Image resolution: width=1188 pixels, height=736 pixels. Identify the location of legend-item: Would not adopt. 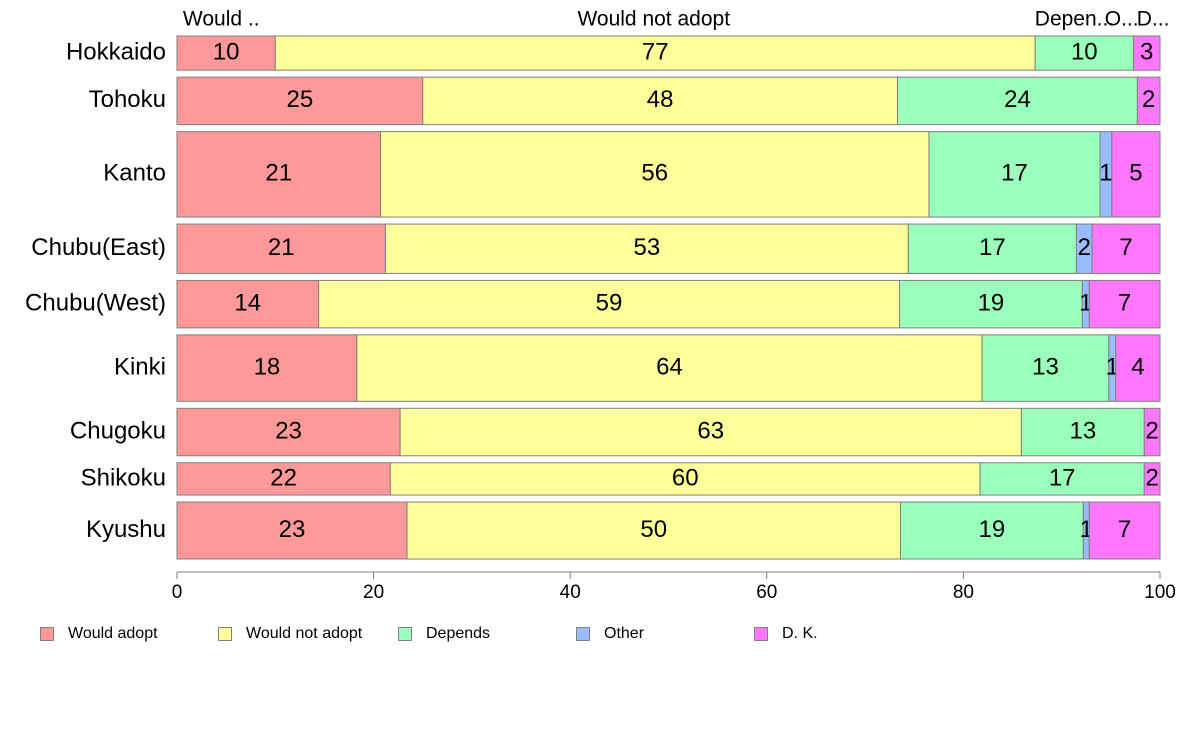
(290, 634).